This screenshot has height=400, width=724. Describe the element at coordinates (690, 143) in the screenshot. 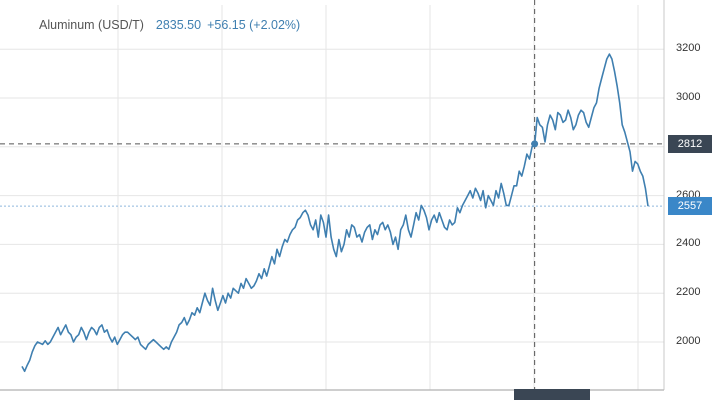

I see `crosshair-price-tag: 2812` at that location.